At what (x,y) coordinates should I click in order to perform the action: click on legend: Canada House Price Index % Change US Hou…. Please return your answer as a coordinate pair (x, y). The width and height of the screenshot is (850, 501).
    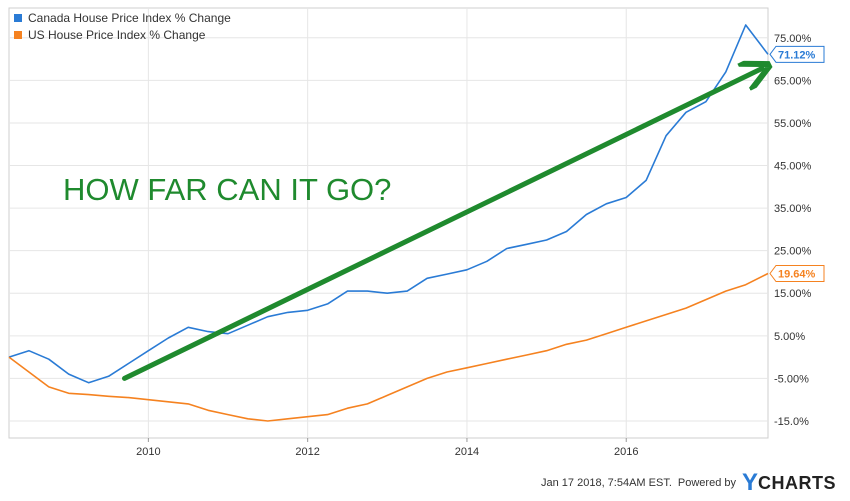
    Looking at the image, I should click on (122, 26).